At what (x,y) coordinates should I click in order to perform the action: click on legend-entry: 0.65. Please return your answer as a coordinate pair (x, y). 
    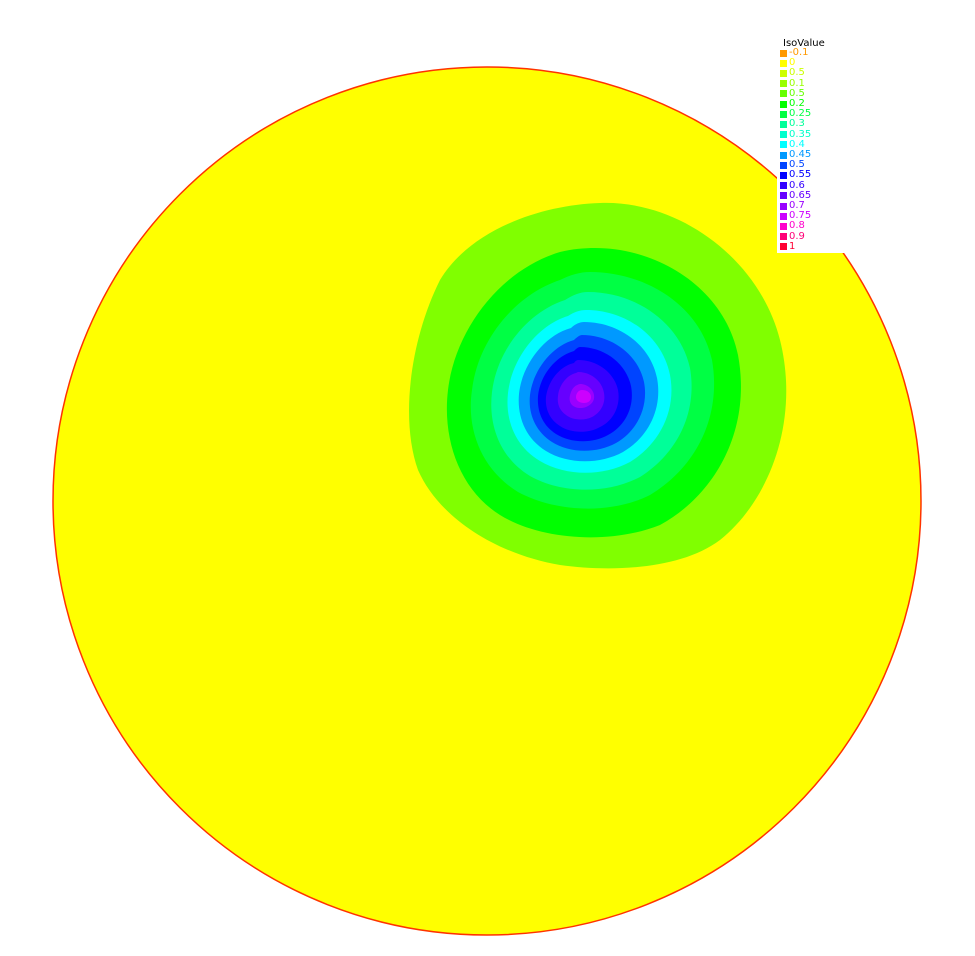
    Looking at the image, I should click on (796, 195).